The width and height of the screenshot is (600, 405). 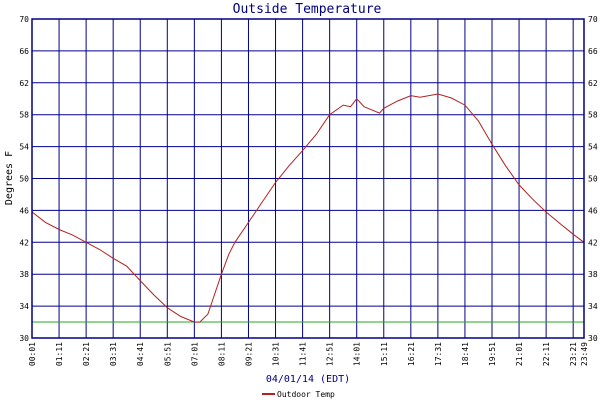 What do you see at coordinates (593, 115) in the screenshot?
I see `y-tick-label-right: 58` at bounding box center [593, 115].